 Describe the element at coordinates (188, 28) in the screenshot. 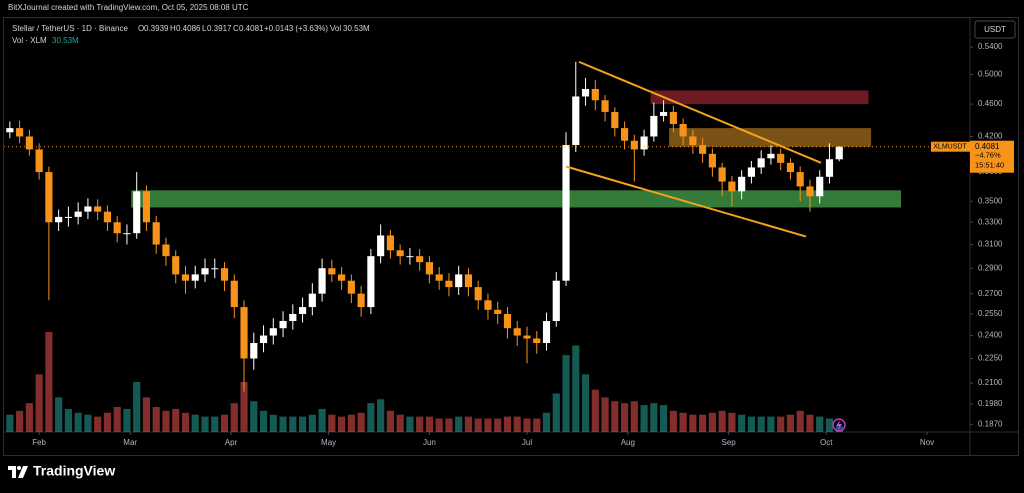

I see `ohlc-value: 0.4086` at that location.